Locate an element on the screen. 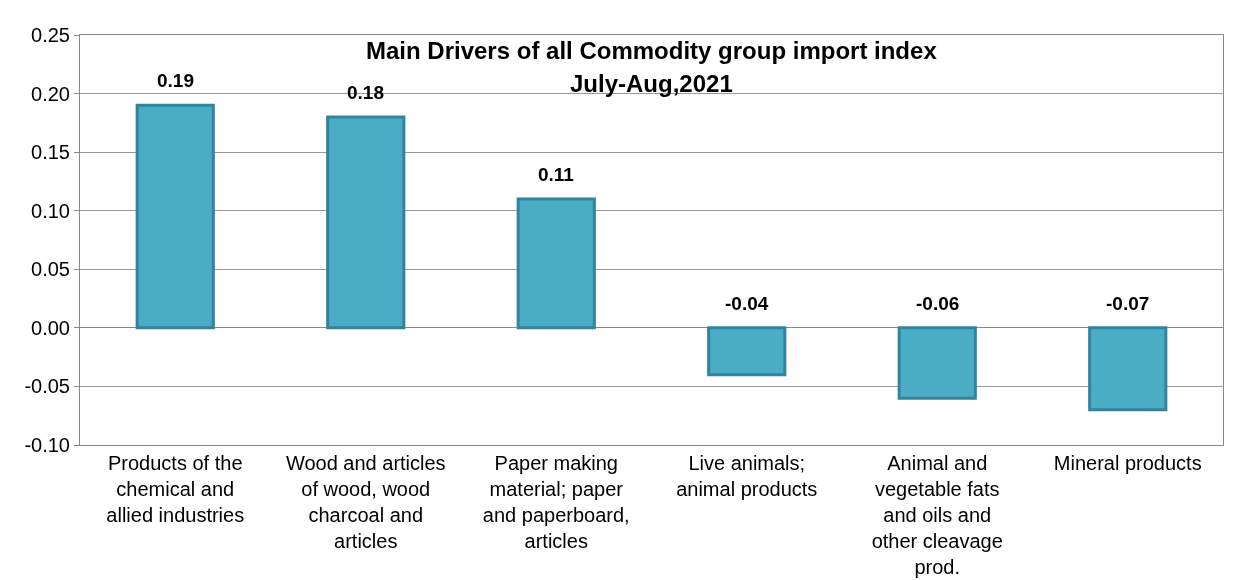  y-tick-label: 0.00 is located at coordinates (50, 327).